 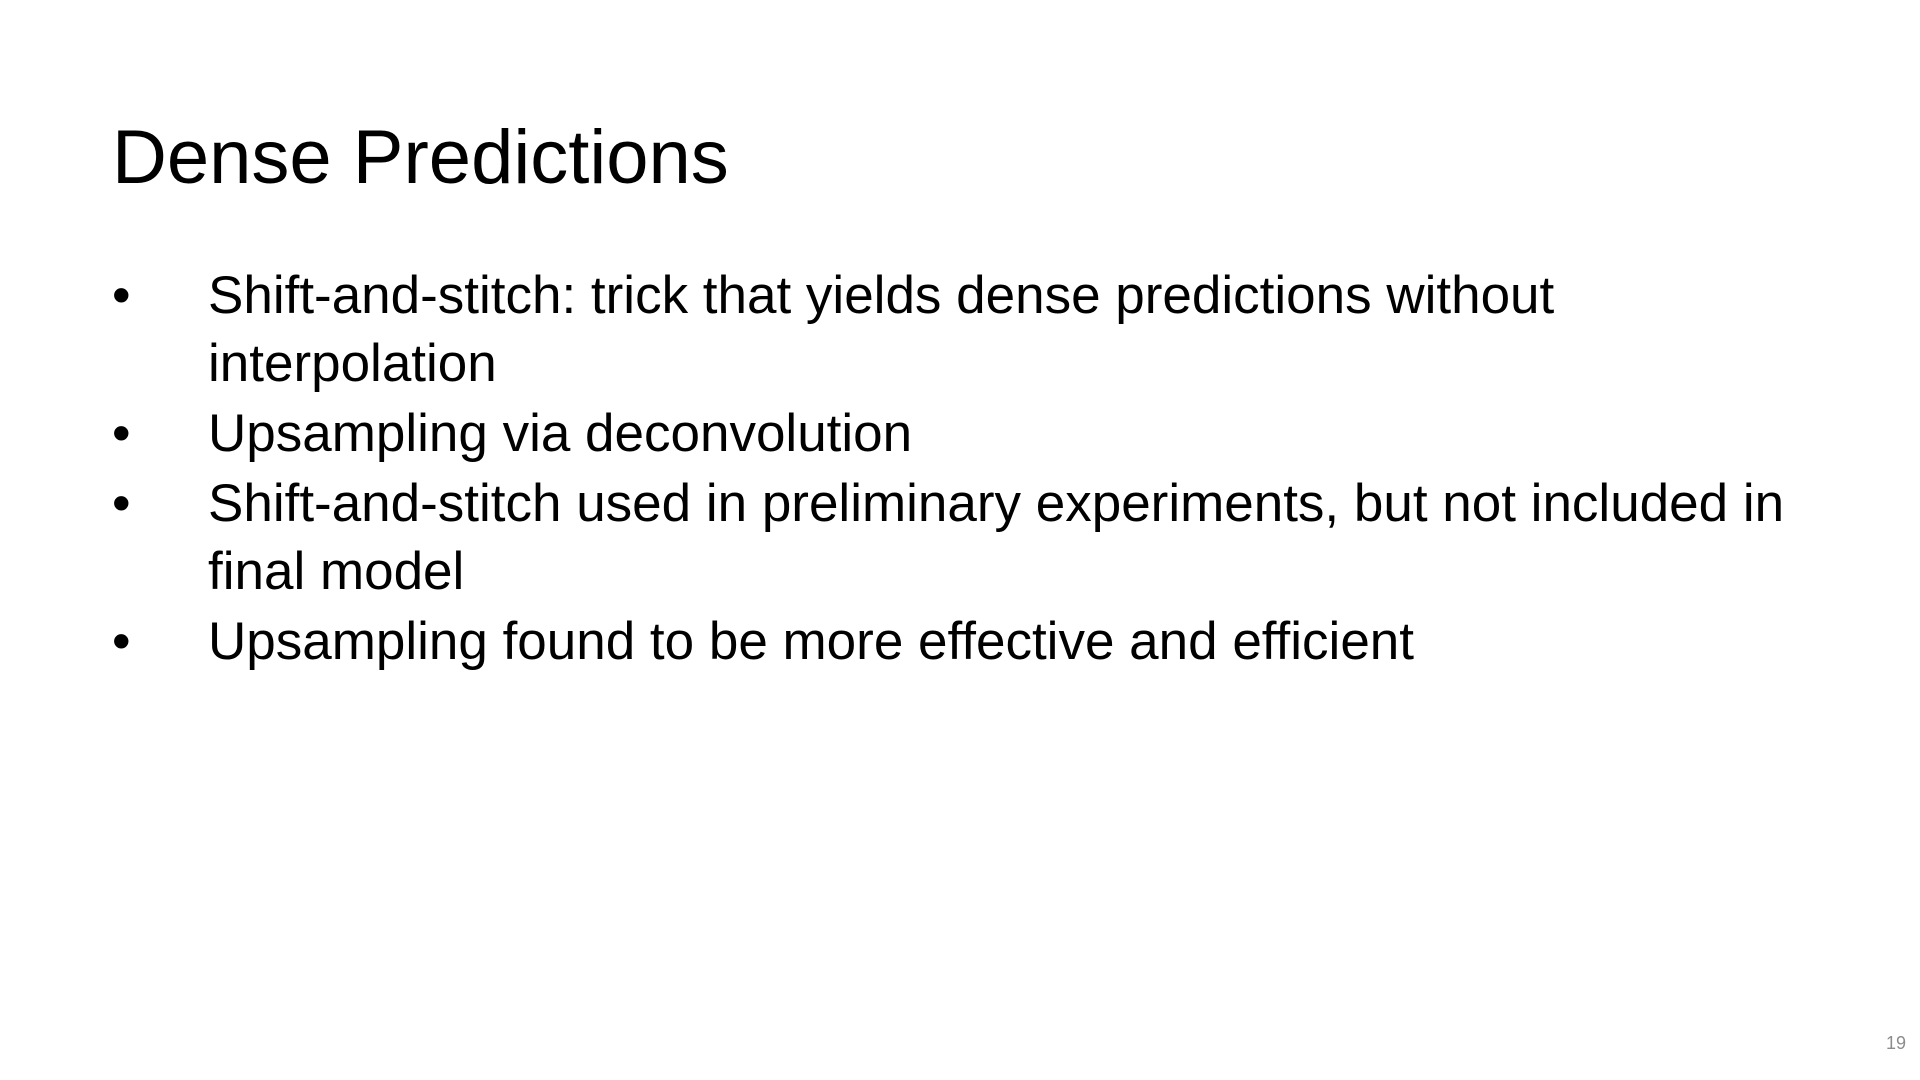 What do you see at coordinates (962, 434) in the screenshot?
I see `bullet-item: • Upsampling via deconvolution` at bounding box center [962, 434].